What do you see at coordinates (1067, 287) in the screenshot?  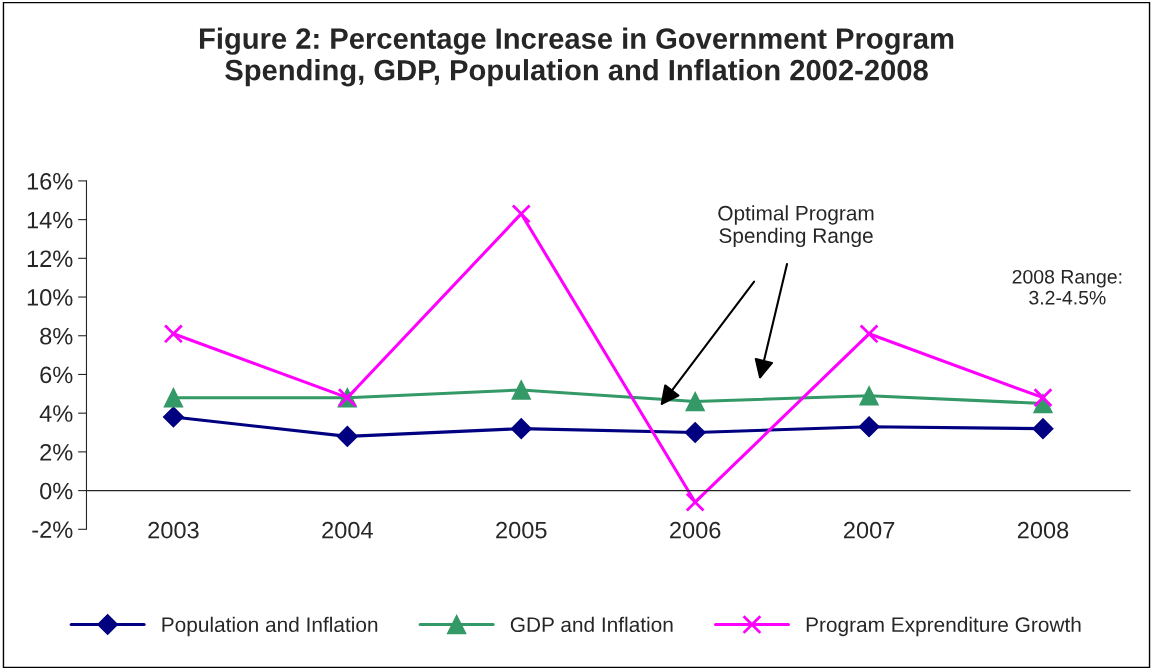 I see `annotation: 2008 Range: 3.2-4.5%` at bounding box center [1067, 287].